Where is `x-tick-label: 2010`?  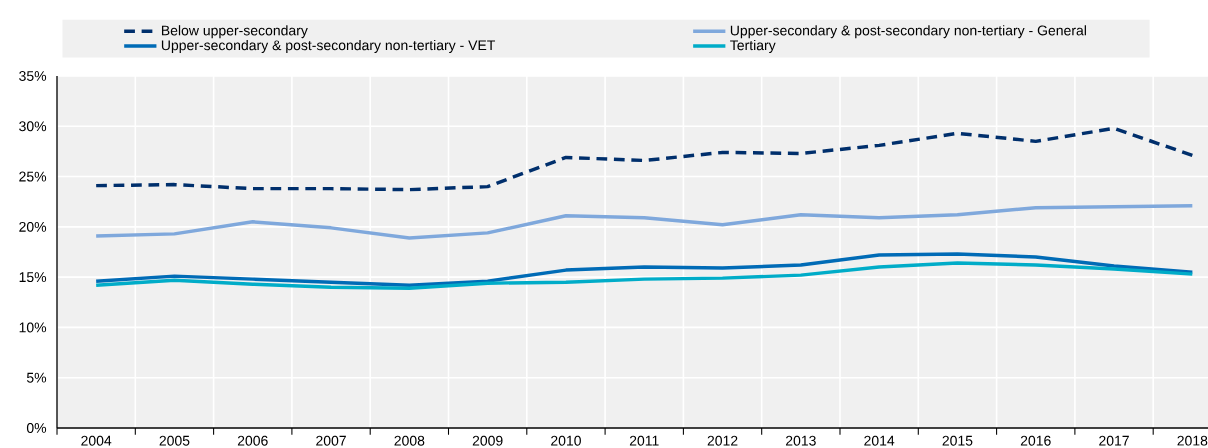 x-tick-label: 2010 is located at coordinates (566, 440).